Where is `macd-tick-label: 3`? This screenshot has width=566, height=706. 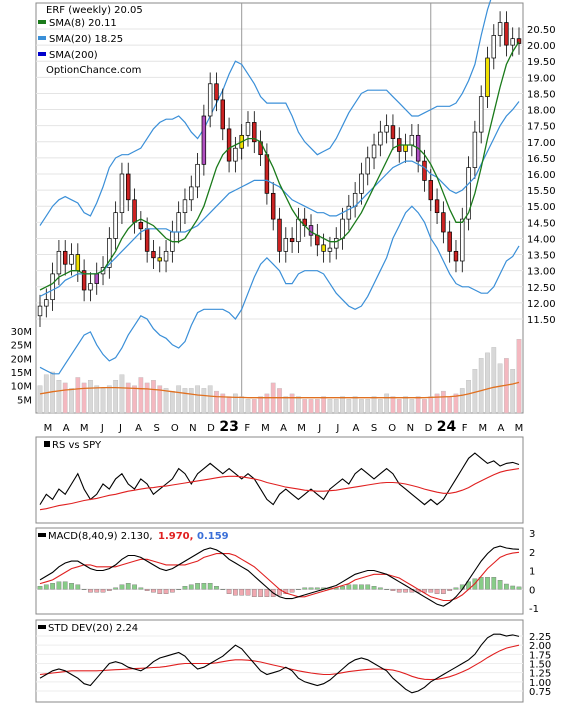
macd-tick-label: 3 is located at coordinates (532, 534).